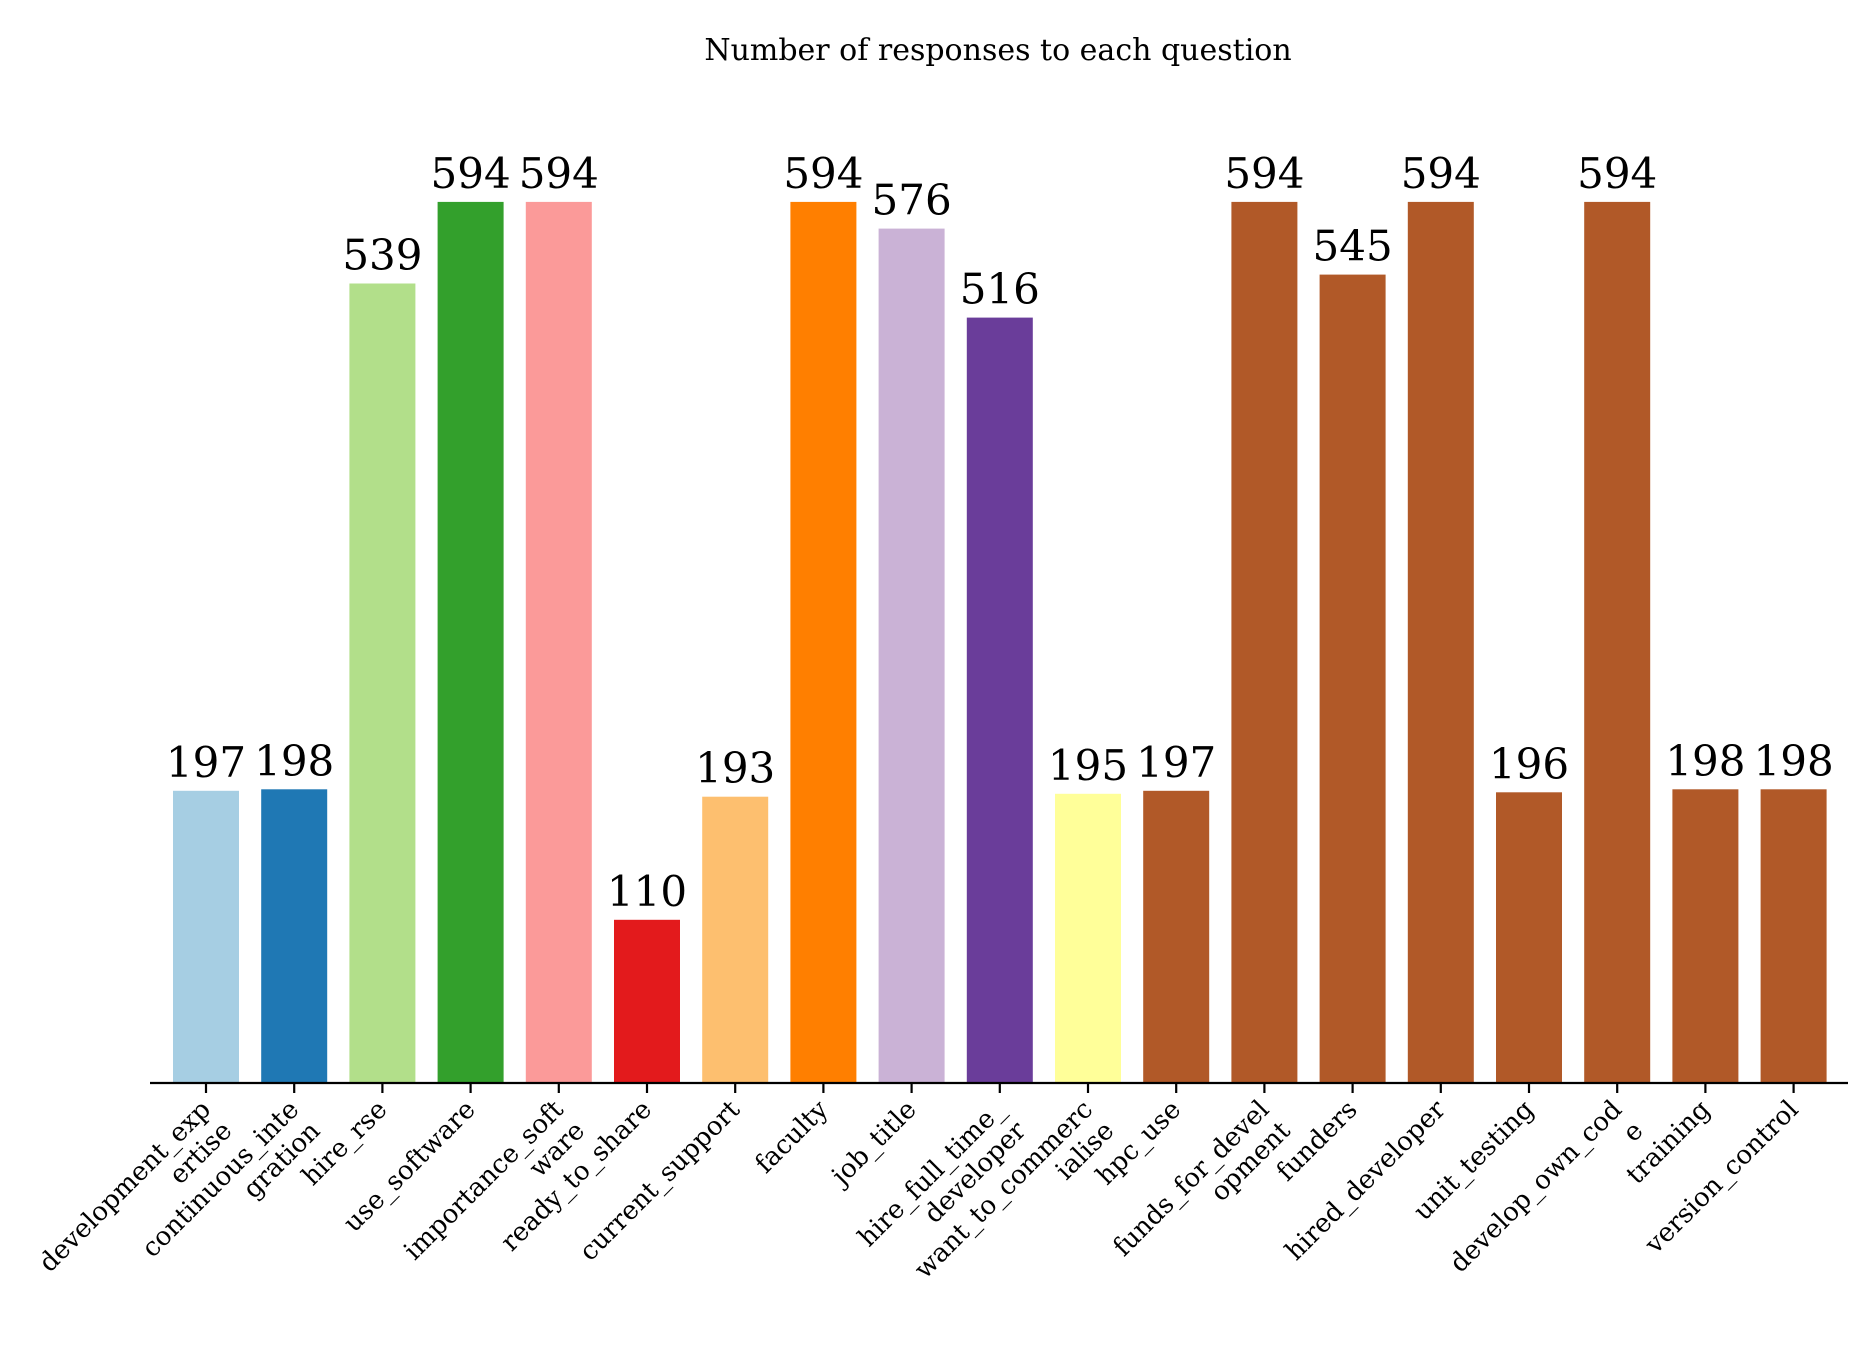 The height and width of the screenshot is (1350, 1875). What do you see at coordinates (1202, 1188) in the screenshot?
I see `x-tick-label: funds_for_development` at bounding box center [1202, 1188].